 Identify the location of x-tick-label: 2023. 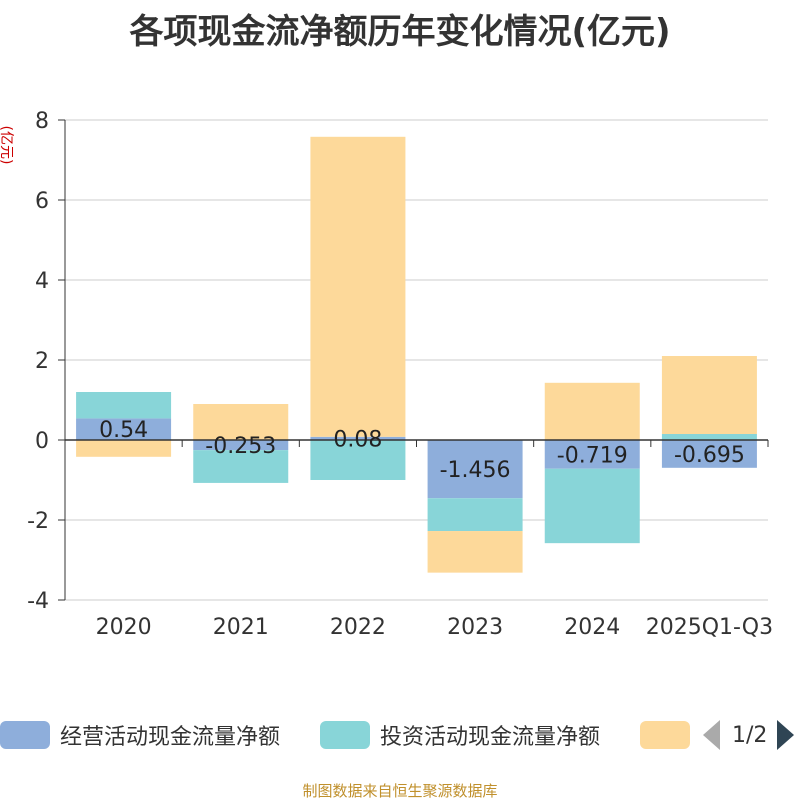
(475, 627).